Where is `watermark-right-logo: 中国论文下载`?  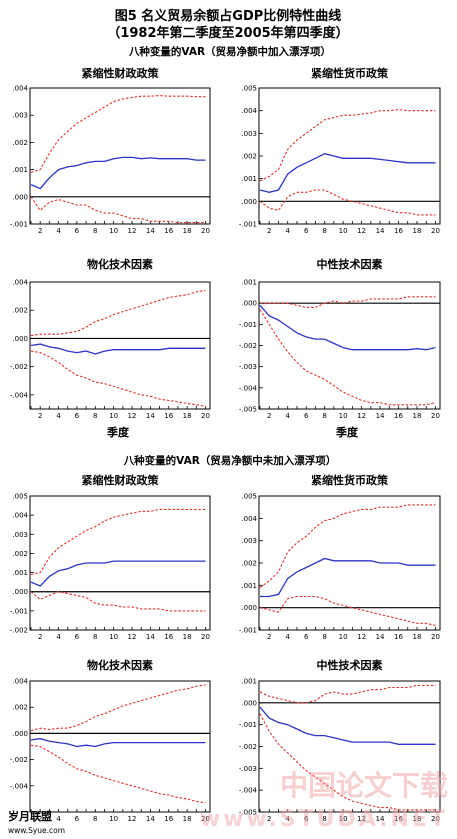
watermark-right-logo: 中国论文下载 is located at coordinates (364, 785).